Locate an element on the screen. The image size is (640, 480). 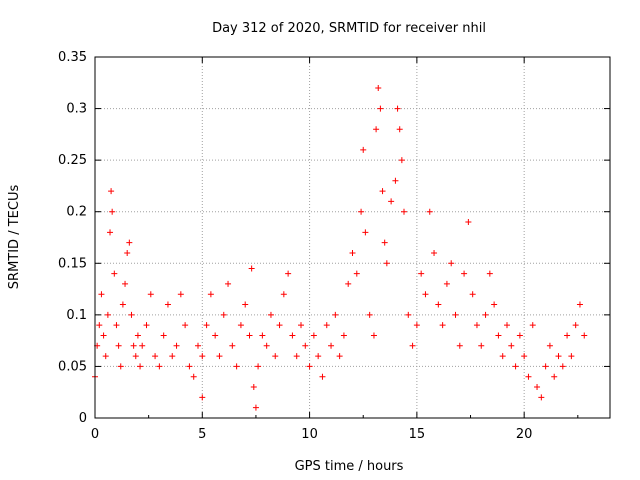
x-tick-label: 0 is located at coordinates (95, 434).